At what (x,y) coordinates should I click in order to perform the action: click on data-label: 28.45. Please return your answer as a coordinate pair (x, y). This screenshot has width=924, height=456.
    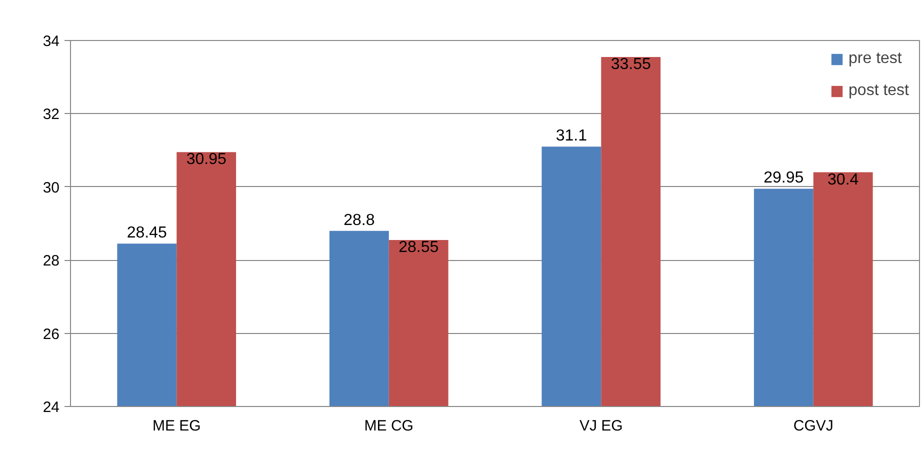
    Looking at the image, I should click on (147, 233).